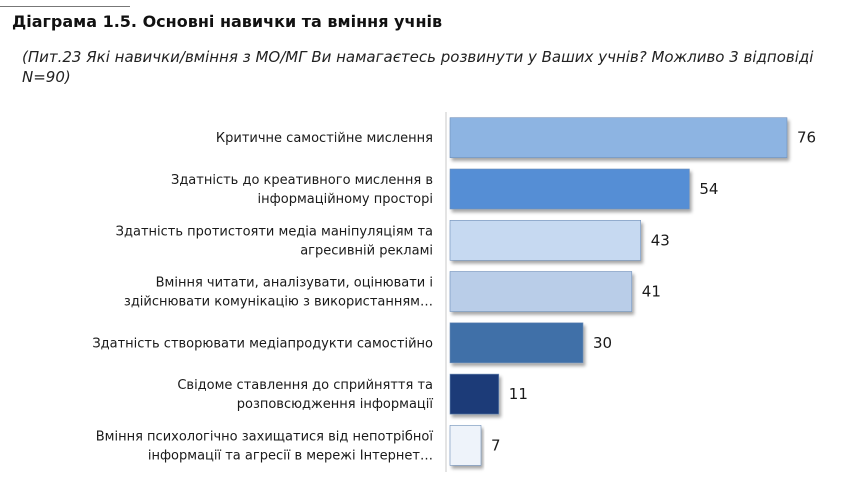 The height and width of the screenshot is (489, 850). What do you see at coordinates (496, 445) in the screenshot?
I see `value-label-6: 7` at bounding box center [496, 445].